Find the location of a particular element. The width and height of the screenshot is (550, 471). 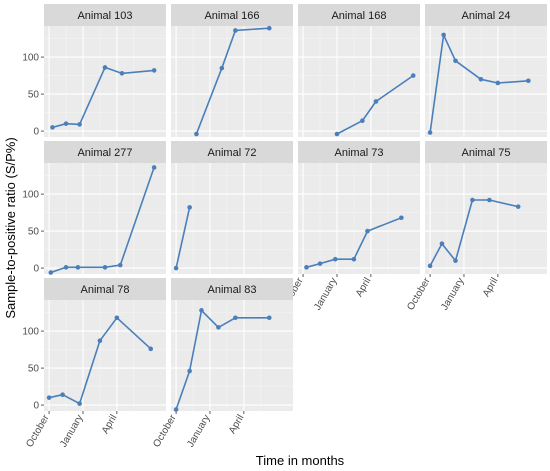

facet-panel: Animal 83 October January April is located at coordinates (222, 363).